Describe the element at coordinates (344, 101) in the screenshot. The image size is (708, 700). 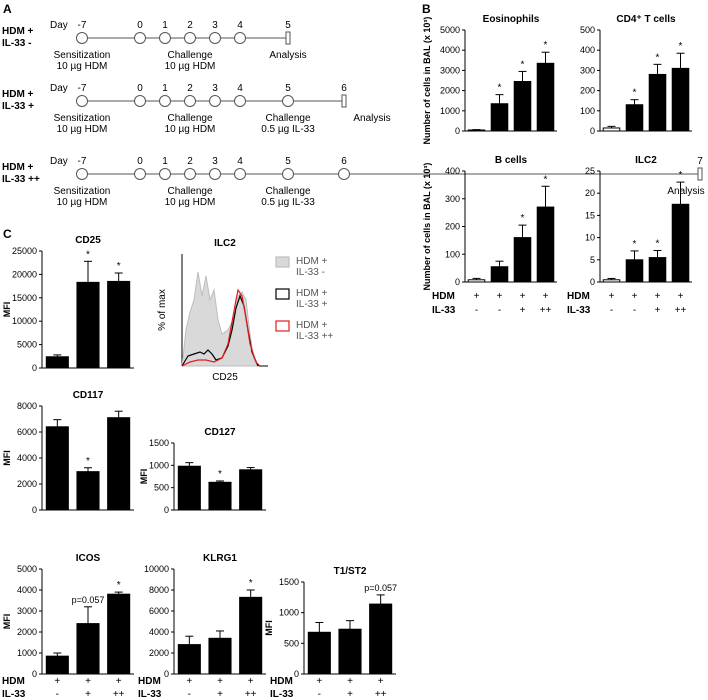
I see `timeline-endpoint` at that location.